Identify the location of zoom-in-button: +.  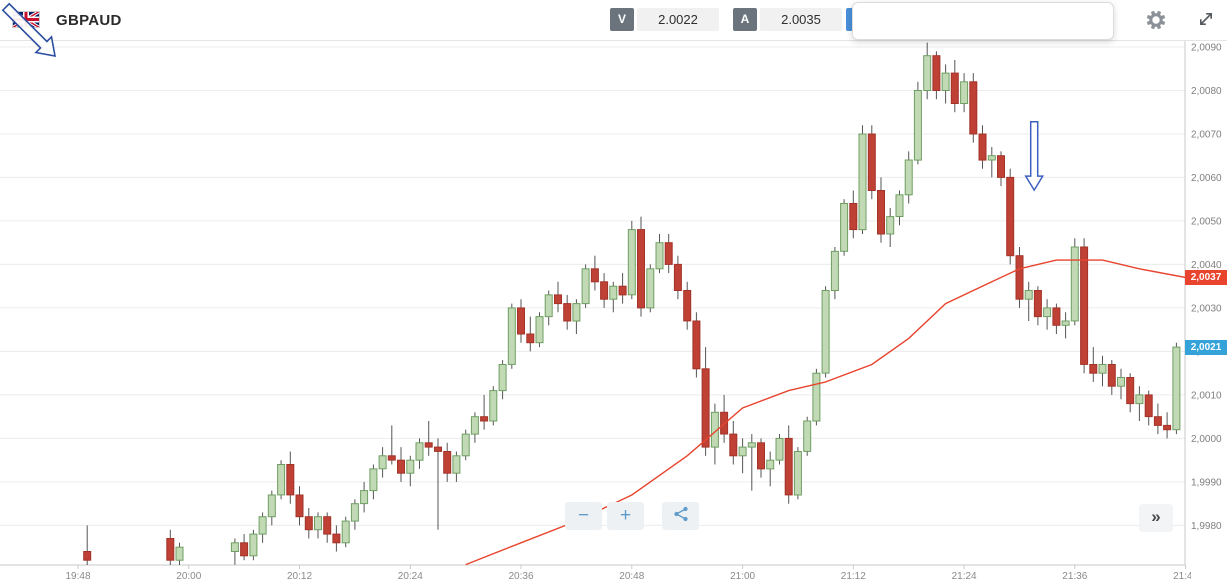
(625, 516).